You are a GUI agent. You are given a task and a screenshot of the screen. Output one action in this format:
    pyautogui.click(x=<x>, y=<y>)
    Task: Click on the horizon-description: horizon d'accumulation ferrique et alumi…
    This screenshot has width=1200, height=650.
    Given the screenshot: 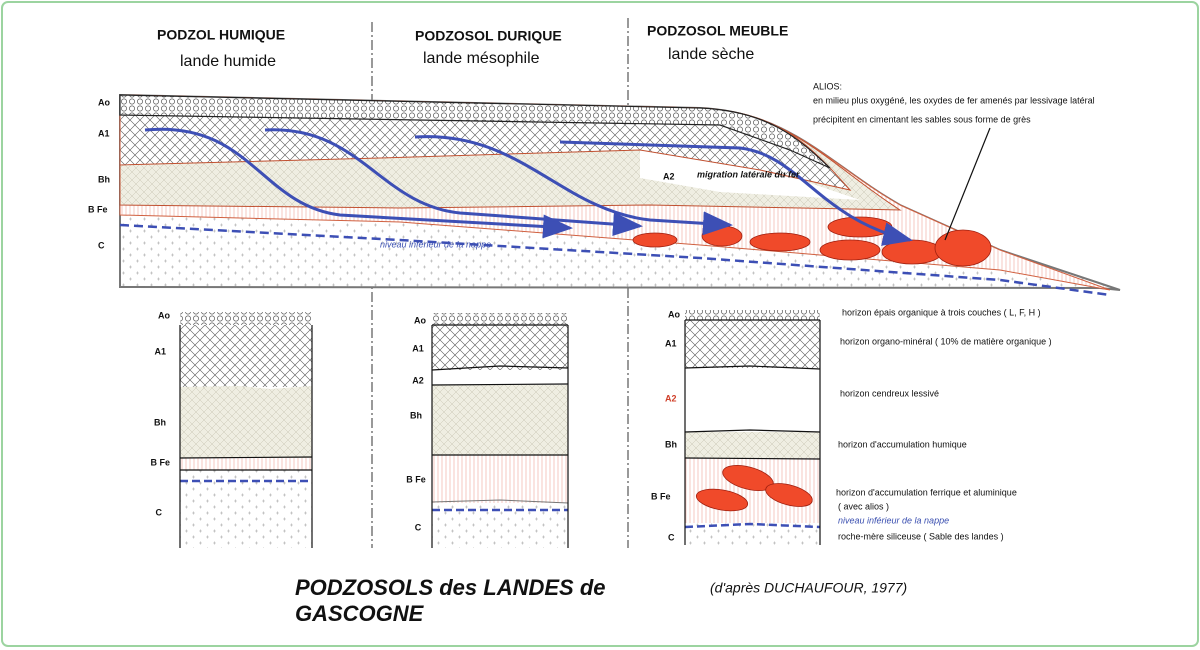 What is the action you would take?
    pyautogui.click(x=926, y=492)
    